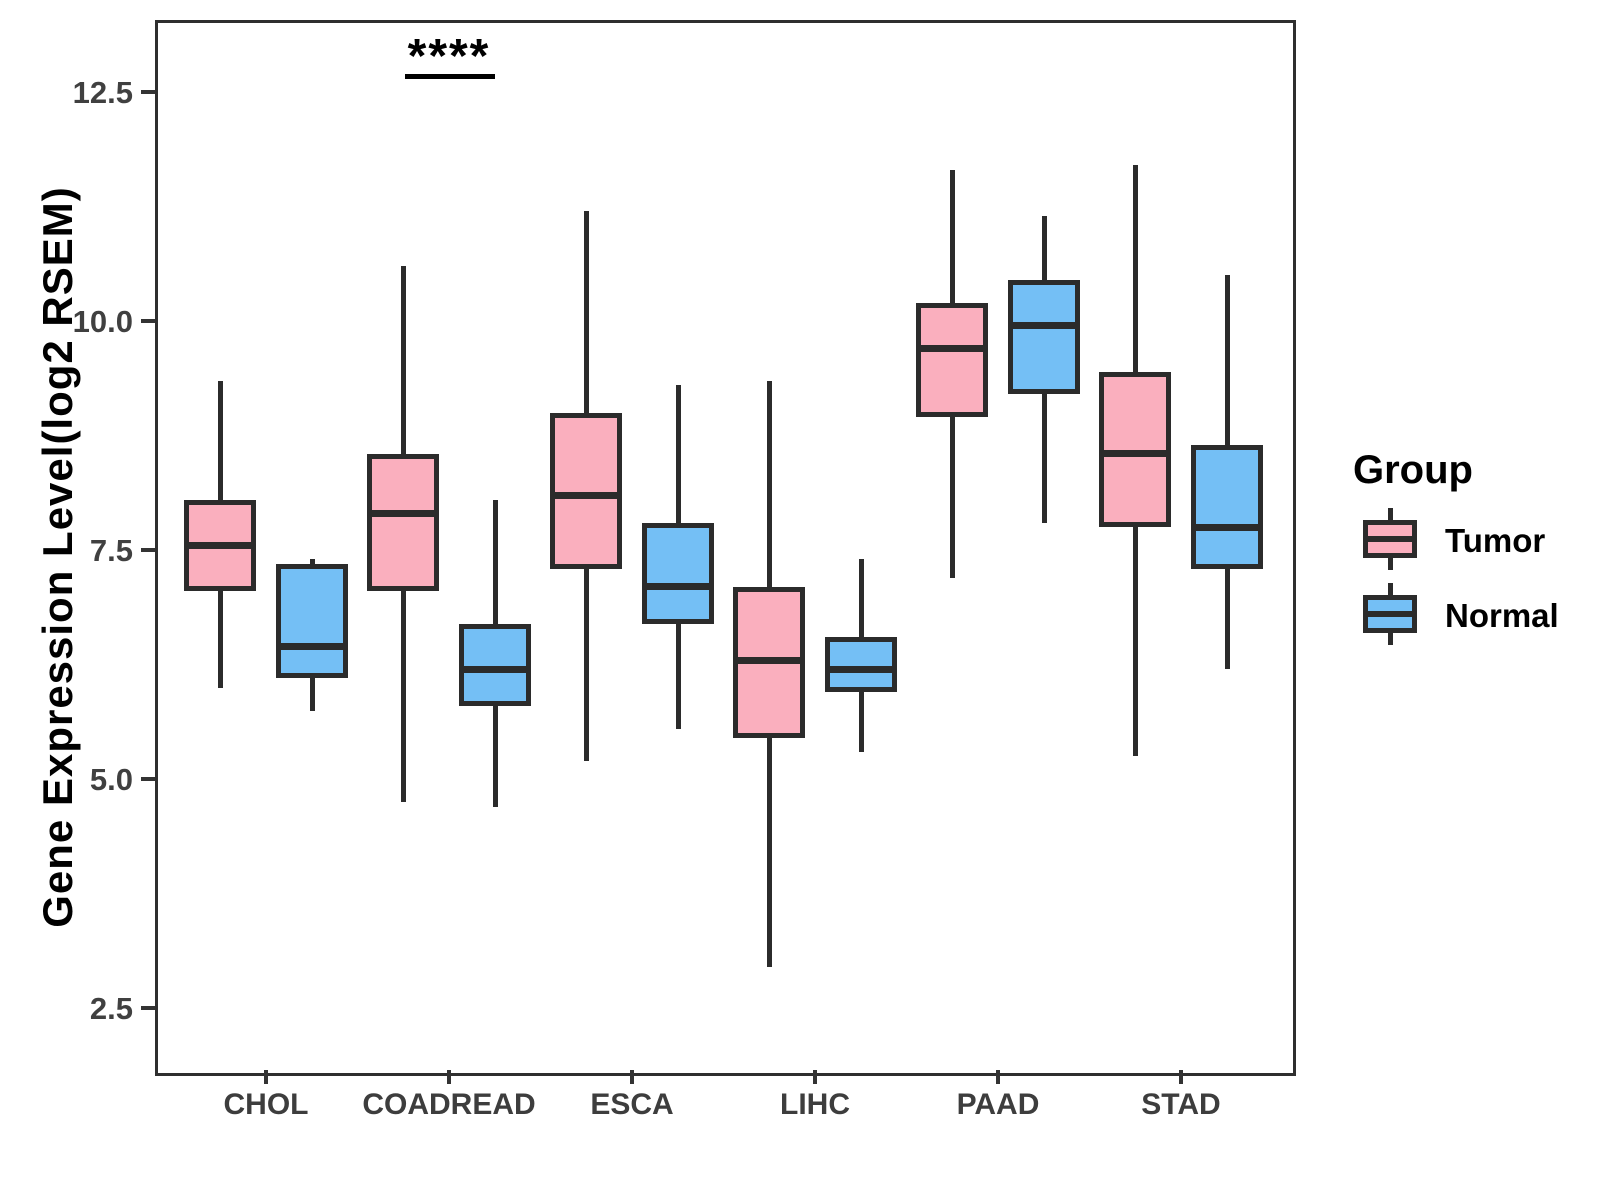 This screenshot has height=1200, width=1600. What do you see at coordinates (815, 1104) in the screenshot?
I see `x-tick-label-lihc: LIHC` at bounding box center [815, 1104].